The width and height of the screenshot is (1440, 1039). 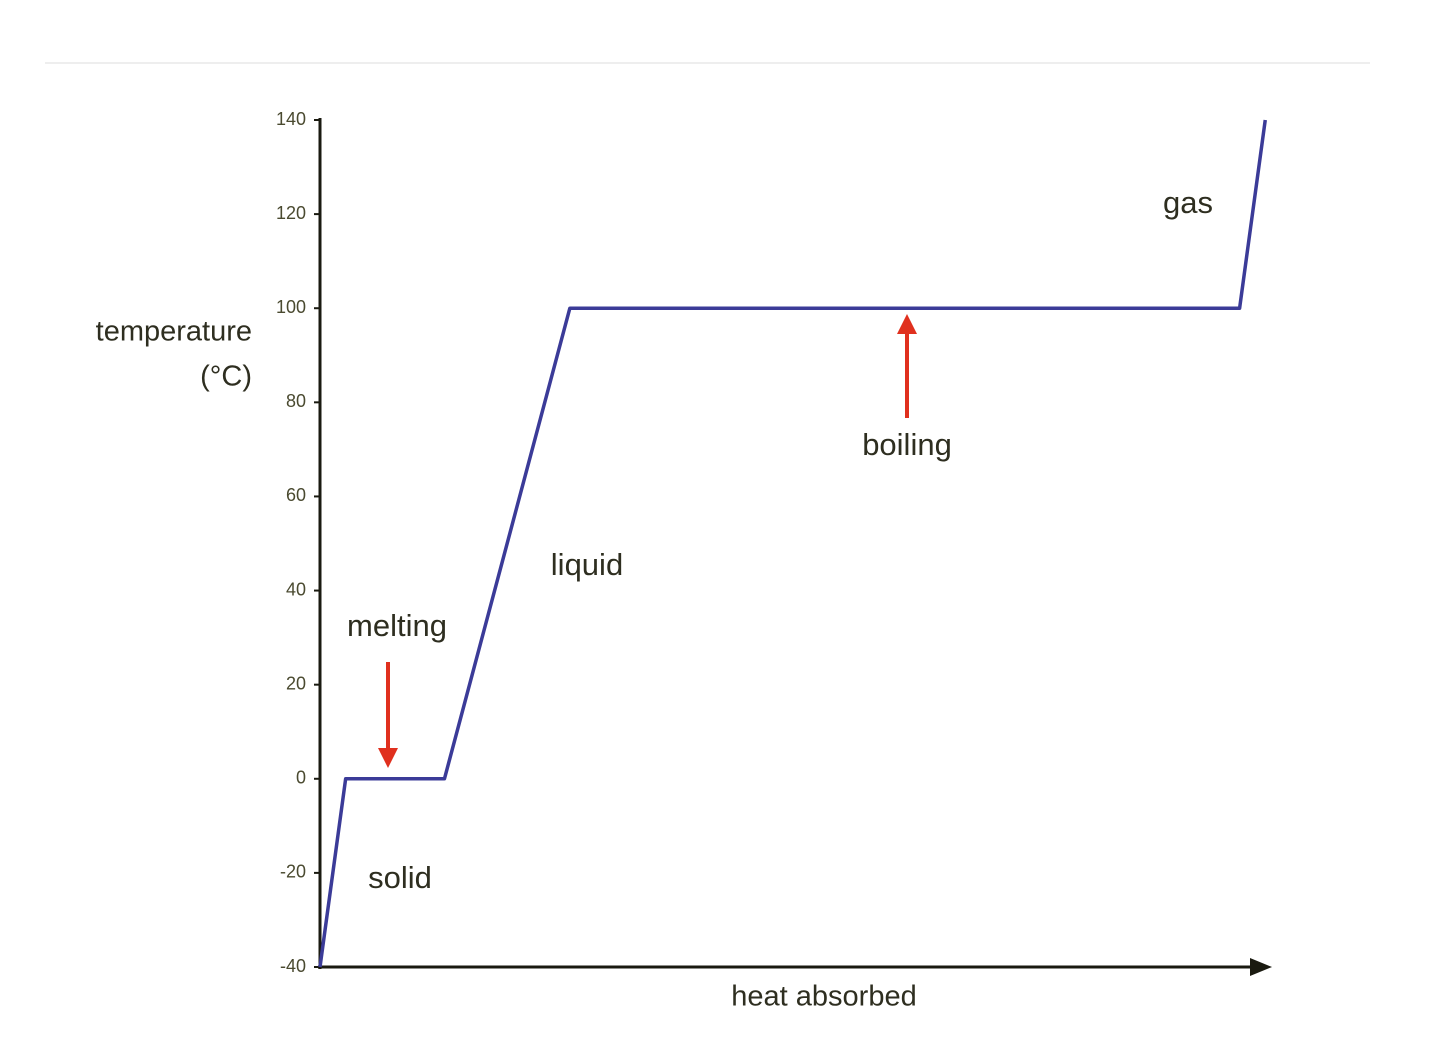 I want to click on y-tick-label: 20, so click(x=296, y=683).